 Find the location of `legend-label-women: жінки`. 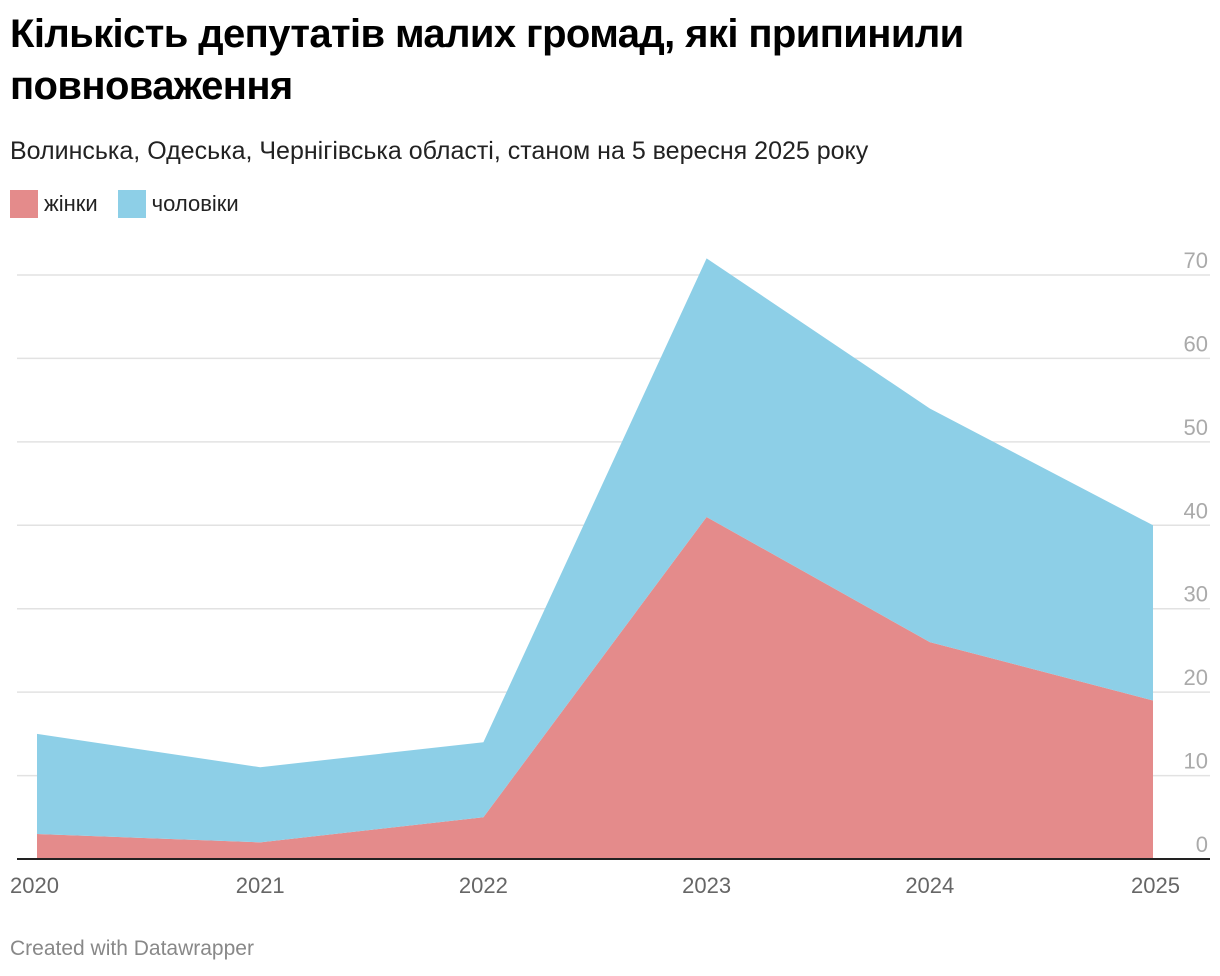

legend-label-women: жінки is located at coordinates (71, 203).